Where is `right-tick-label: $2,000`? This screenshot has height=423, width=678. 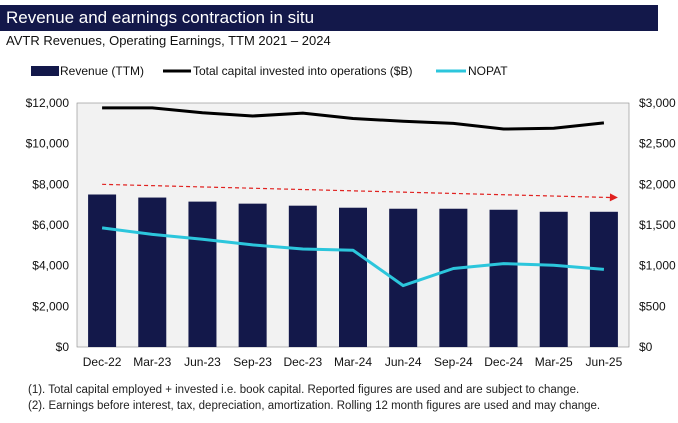
right-tick-label: $2,000 is located at coordinates (657, 184).